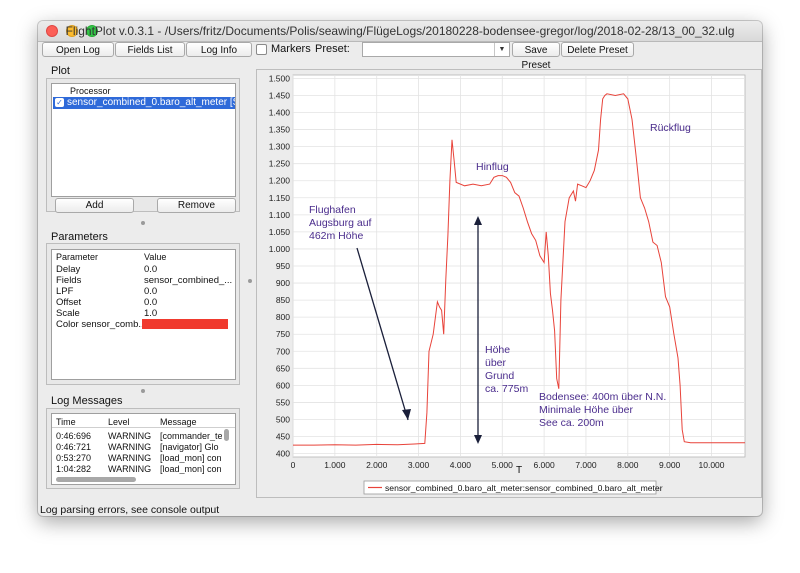  What do you see at coordinates (189, 447) in the screenshot?
I see `log-message: [navigator] Glo` at bounding box center [189, 447].